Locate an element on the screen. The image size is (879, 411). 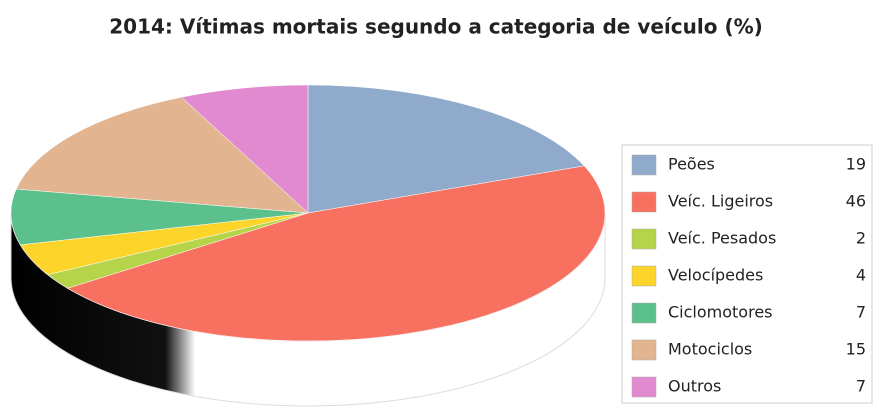
legend-value: 46 is located at coordinates (856, 201).